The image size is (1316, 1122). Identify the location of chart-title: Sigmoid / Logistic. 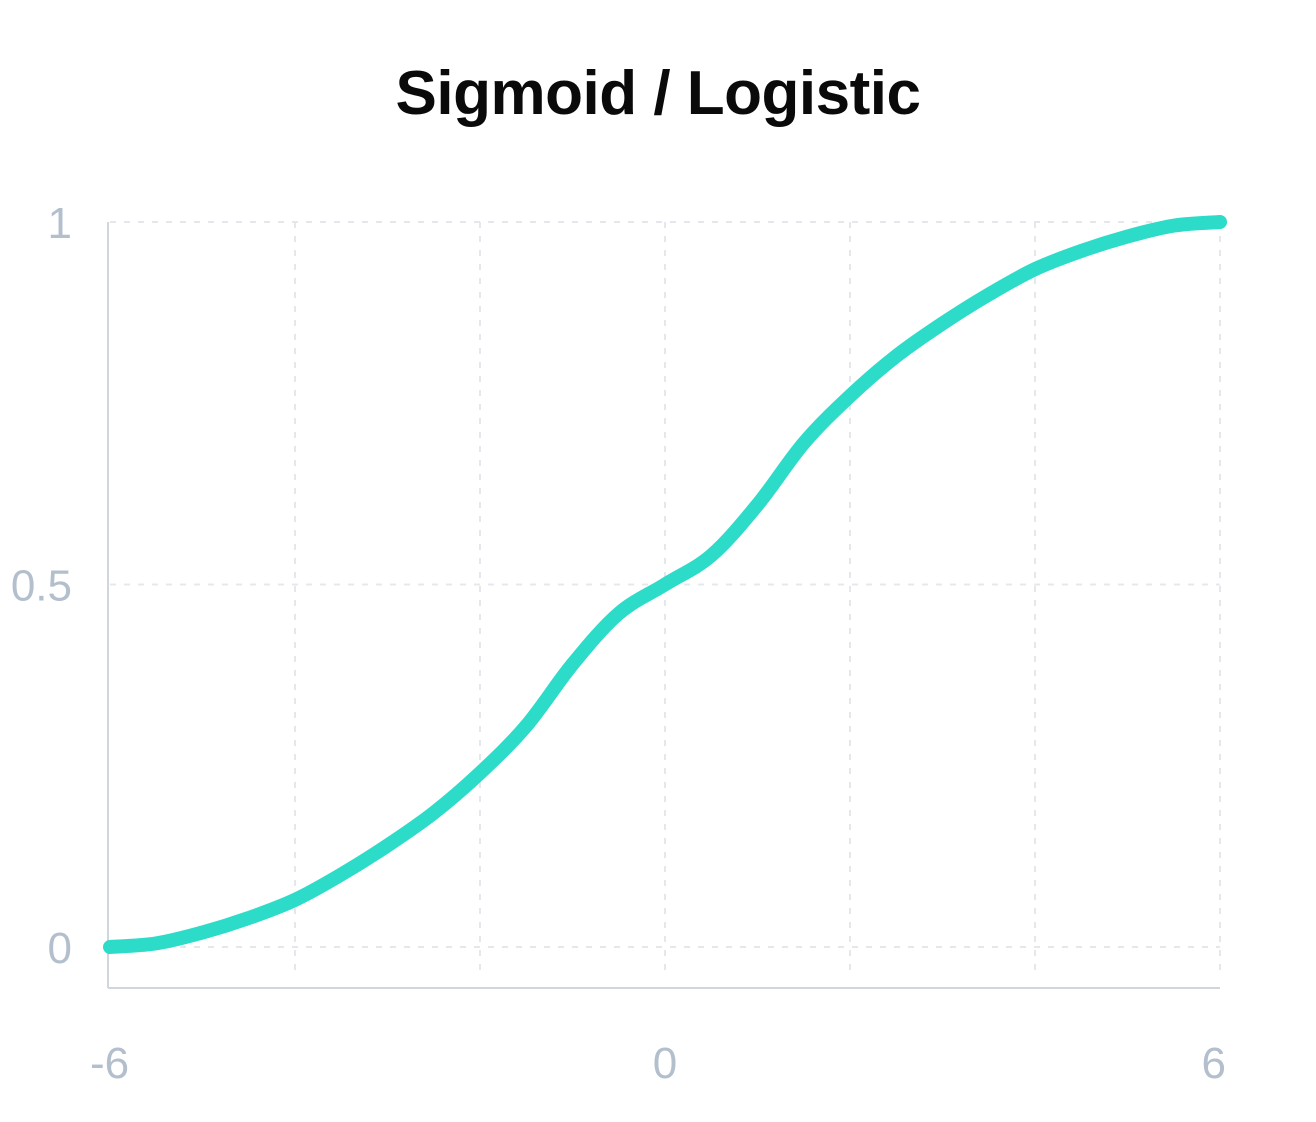
(658, 93).